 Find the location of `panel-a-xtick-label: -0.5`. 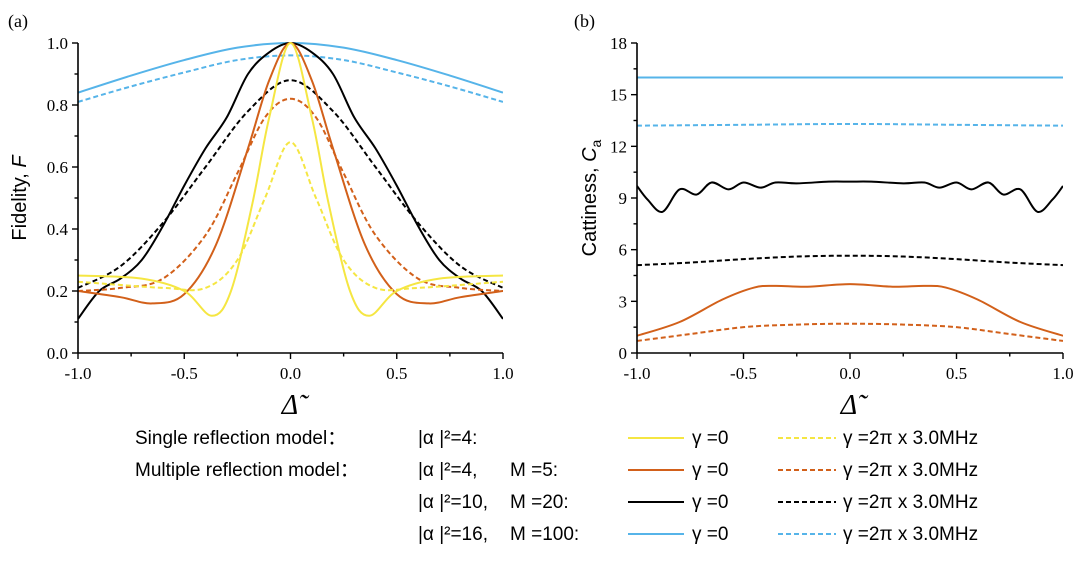

panel-a-xtick-label: -0.5 is located at coordinates (184, 373).